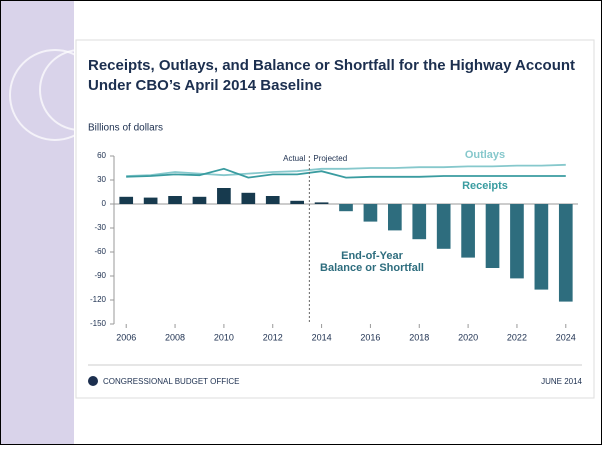  I want to click on annotation: Projected, so click(330, 158).